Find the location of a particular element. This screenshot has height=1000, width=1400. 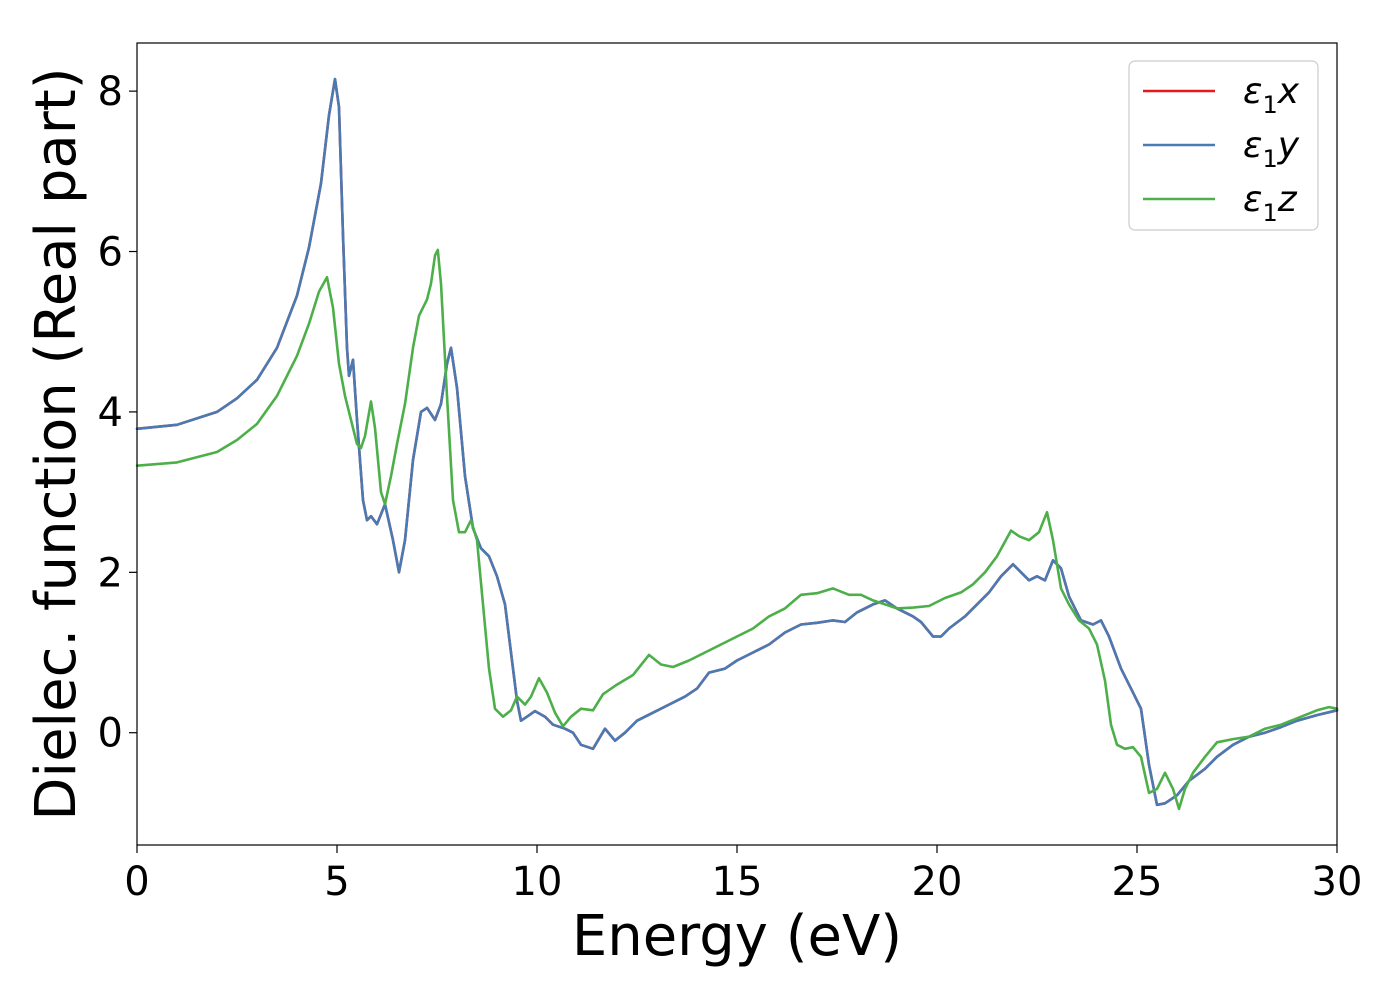

y-axis-ticks: 0 2 4 6 8 is located at coordinates (117, 413).